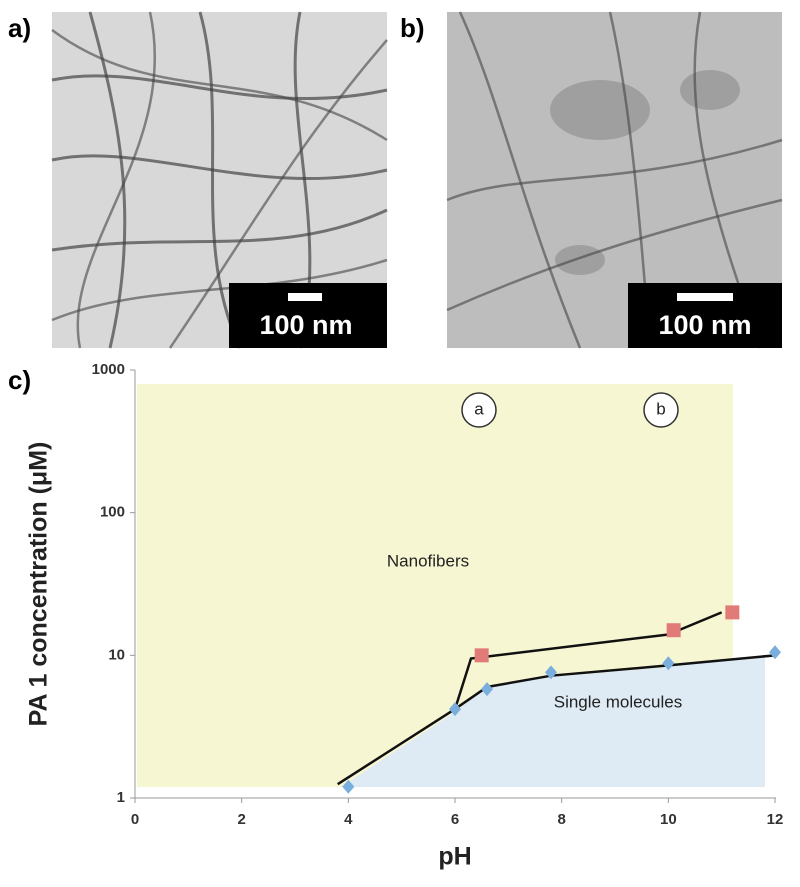  I want to click on panel-label: c), so click(19, 380).